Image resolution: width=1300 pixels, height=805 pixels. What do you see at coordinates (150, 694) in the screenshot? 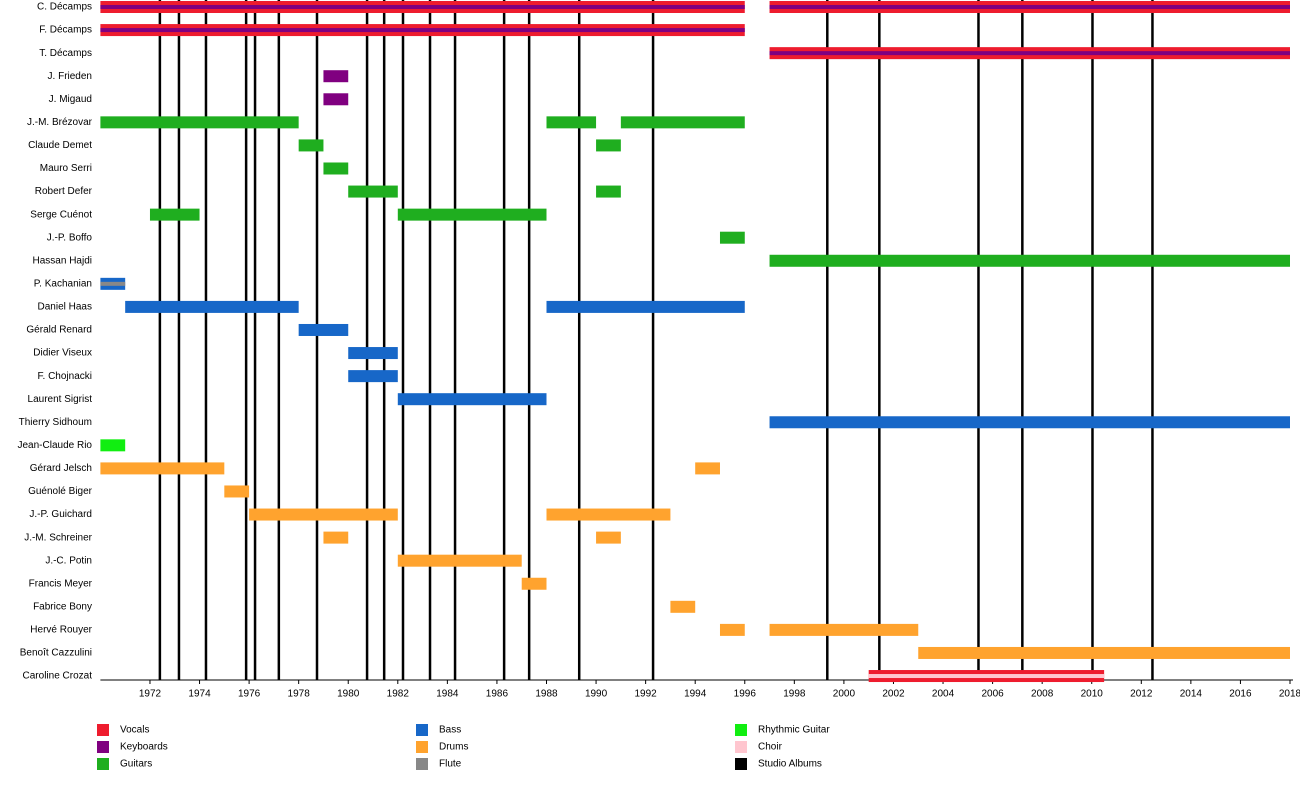
I see `x-tick-label: 1972` at bounding box center [150, 694].